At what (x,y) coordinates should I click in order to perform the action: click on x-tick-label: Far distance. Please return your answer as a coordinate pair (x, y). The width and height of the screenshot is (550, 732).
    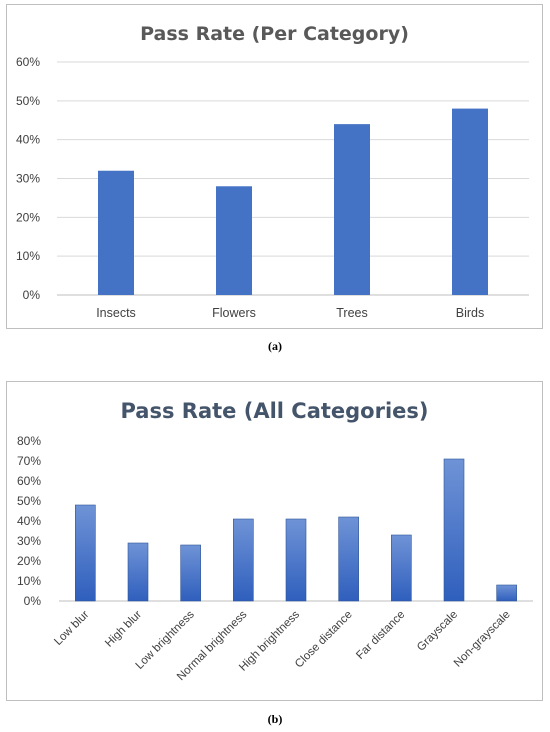
    Looking at the image, I should click on (380, 635).